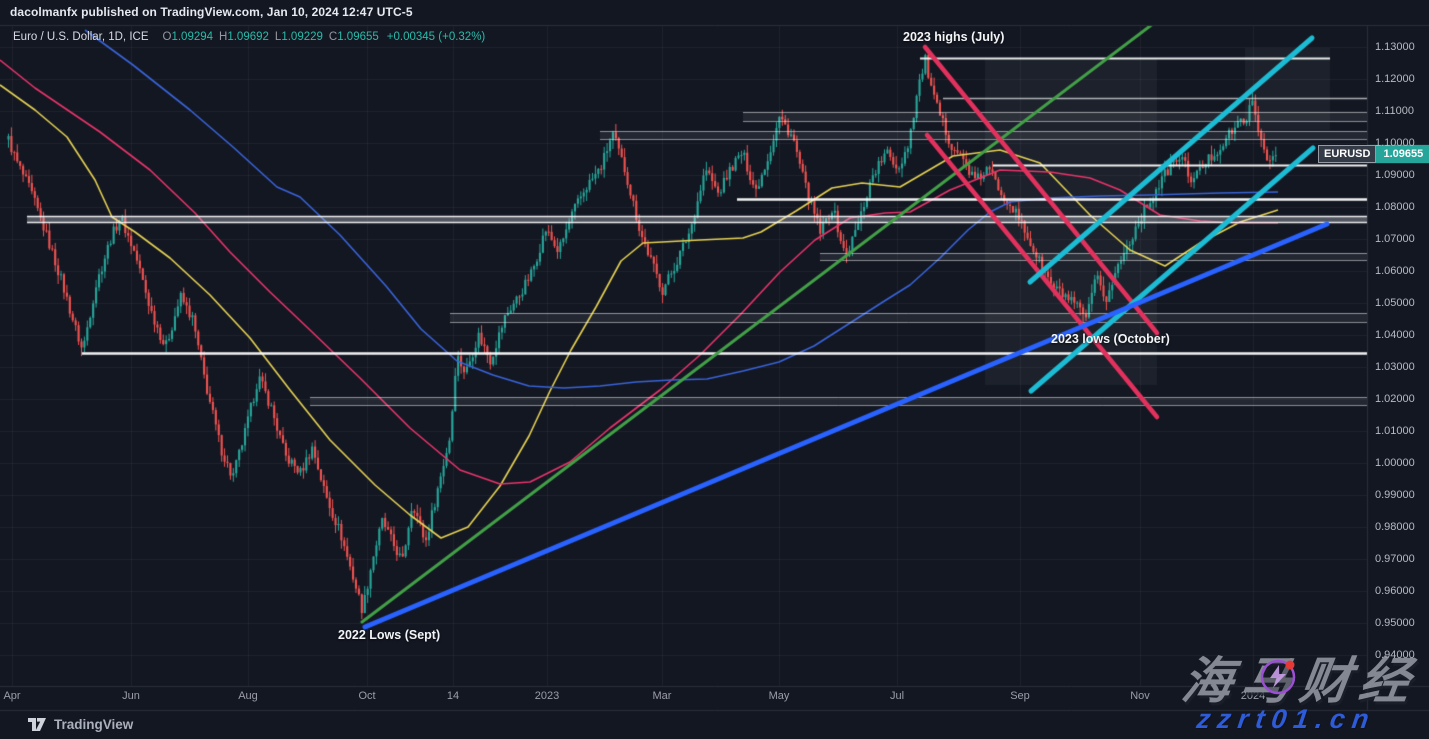 The height and width of the screenshot is (739, 1429). What do you see at coordinates (1402, 154) in the screenshot?
I see `price-flag-value: 1.09655` at bounding box center [1402, 154].